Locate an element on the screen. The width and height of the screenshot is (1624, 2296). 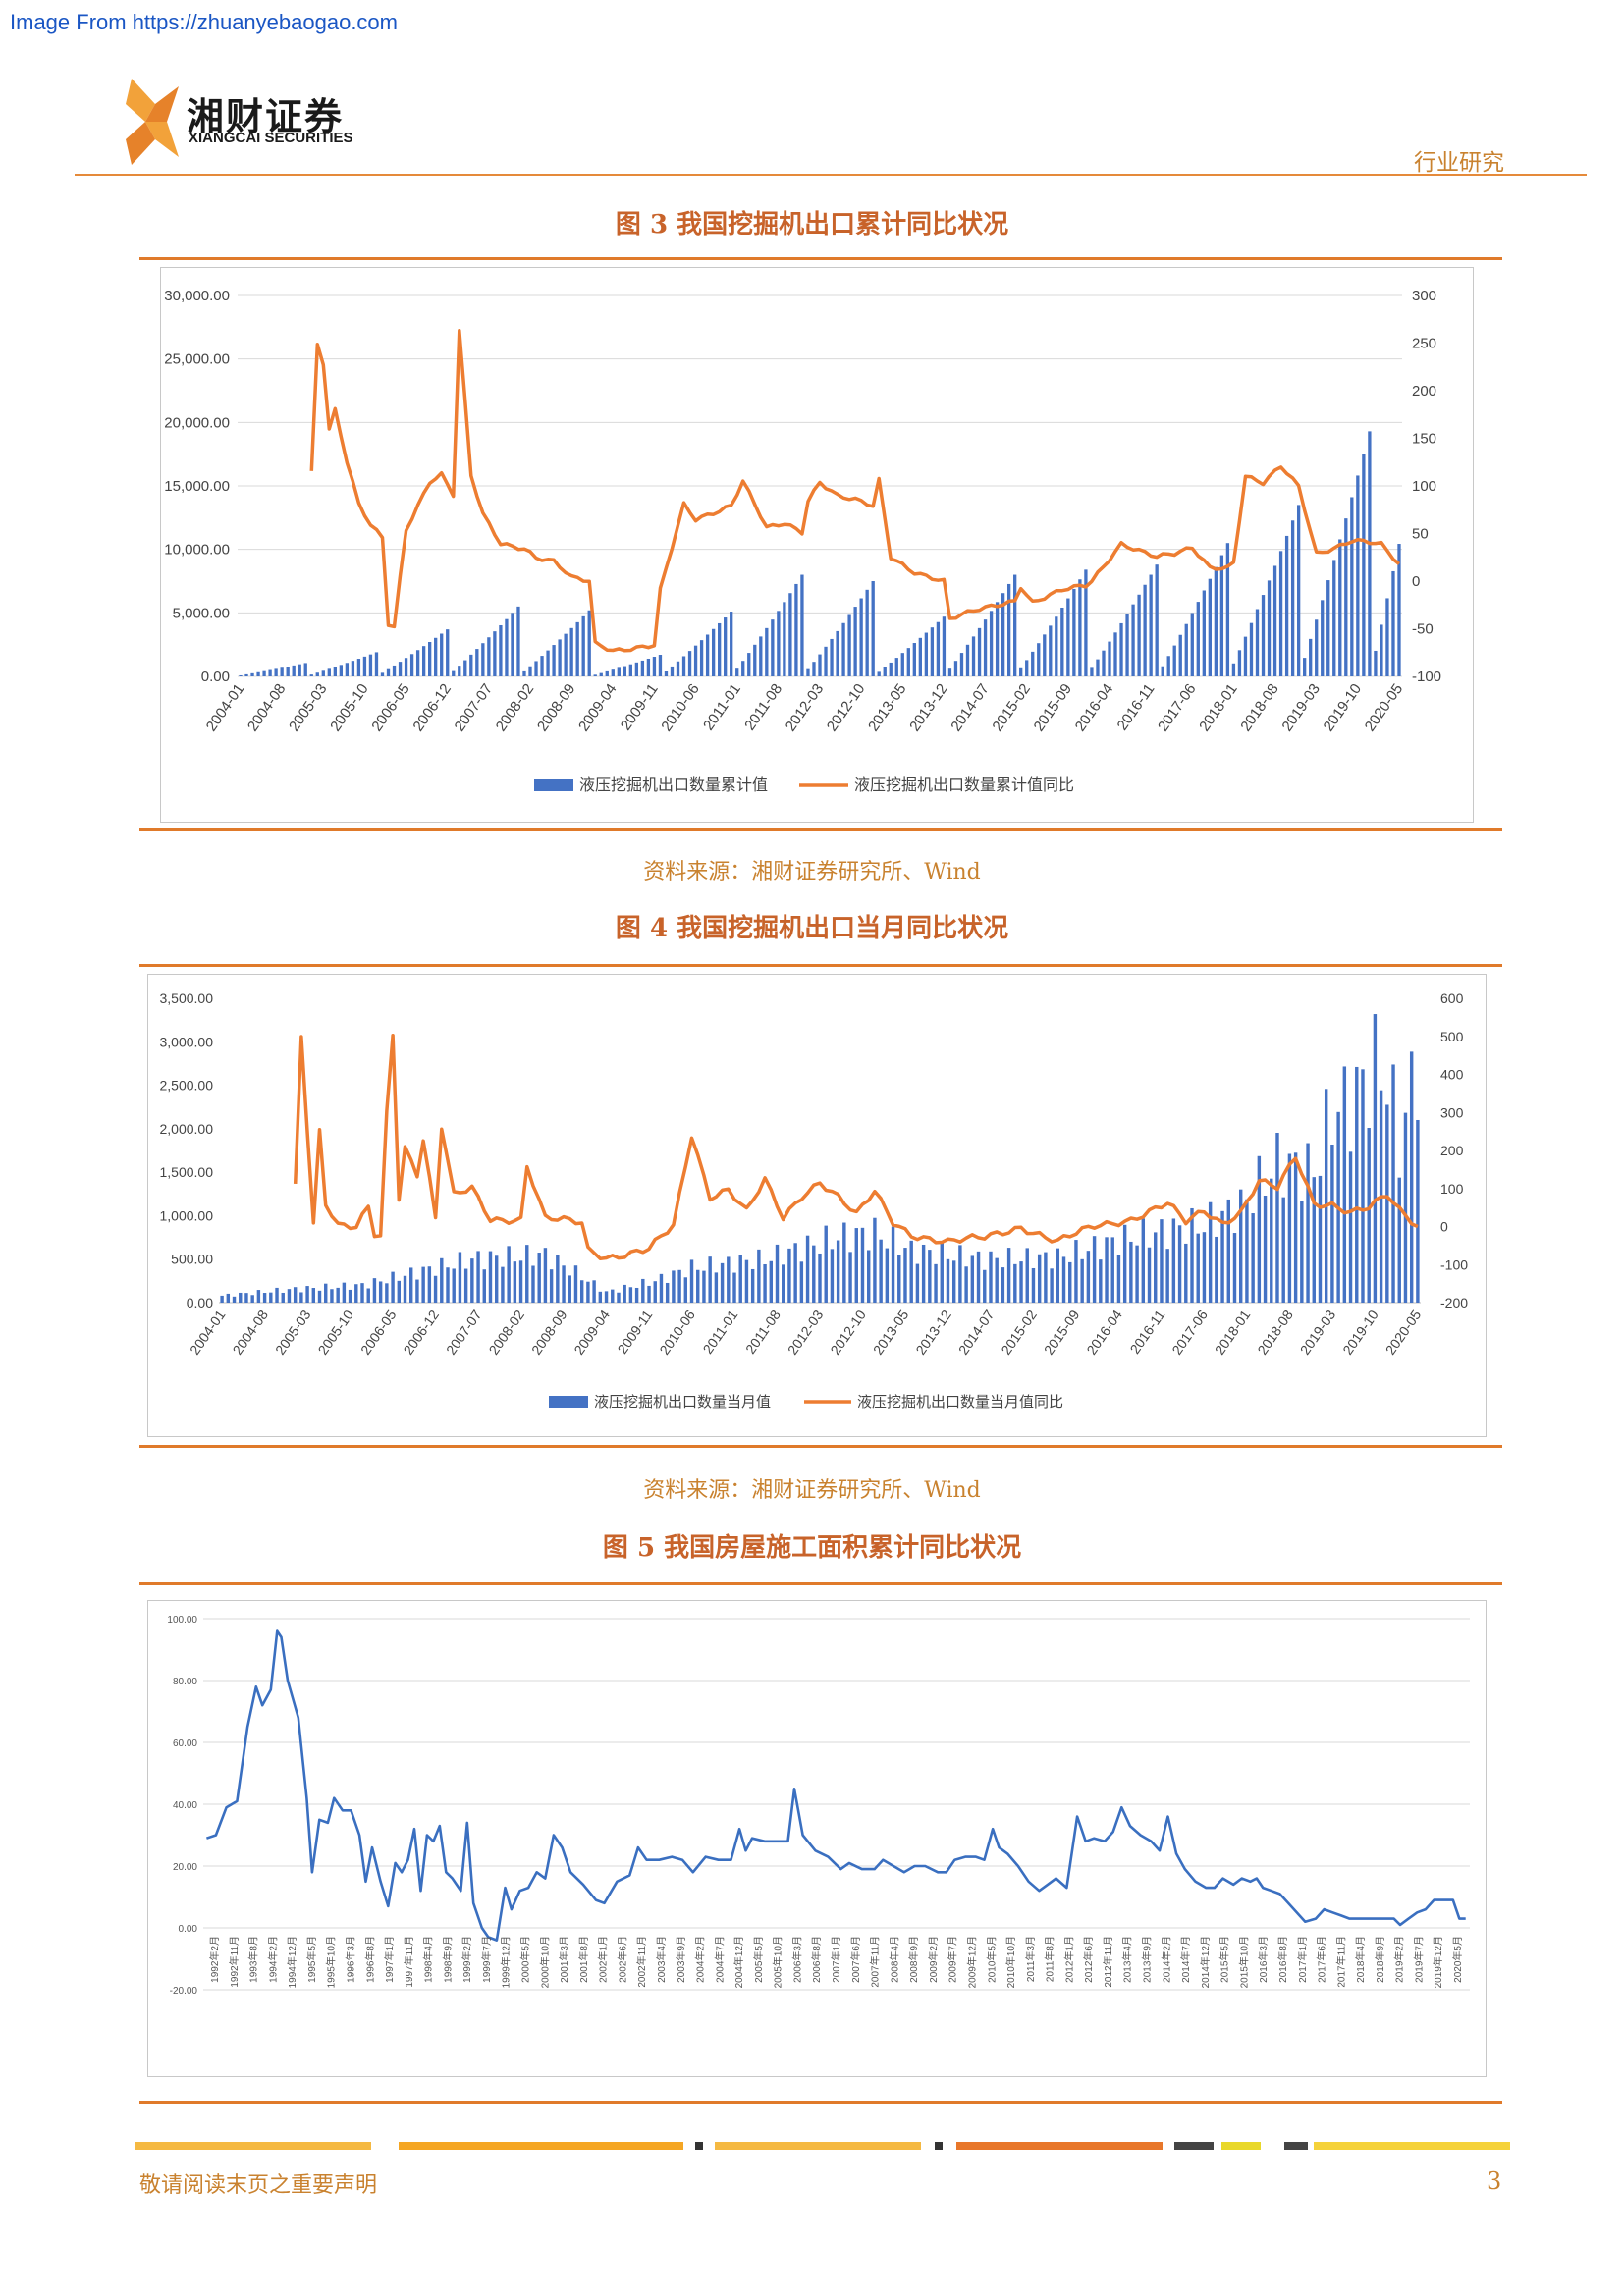
y-right-tick-label: 300 is located at coordinates (1424, 296).